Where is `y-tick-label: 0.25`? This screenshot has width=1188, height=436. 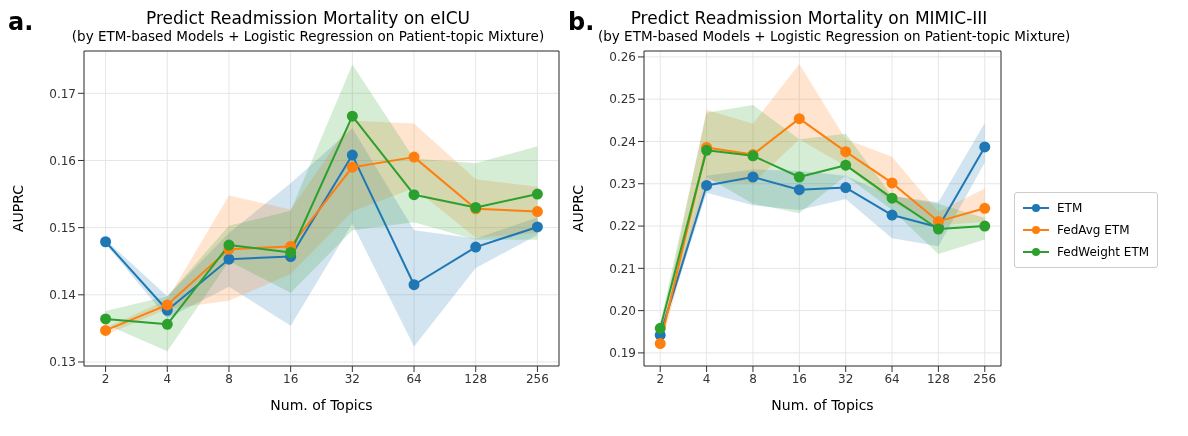 y-tick-label: 0.25 is located at coordinates (622, 99).